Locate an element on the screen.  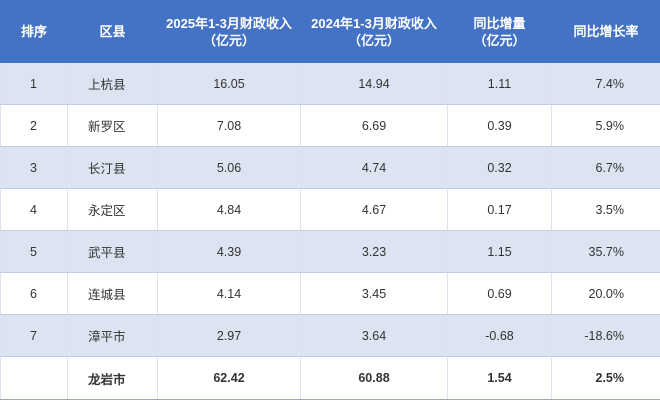
total-revenue-2025-cell: 62.42 is located at coordinates (229, 378).